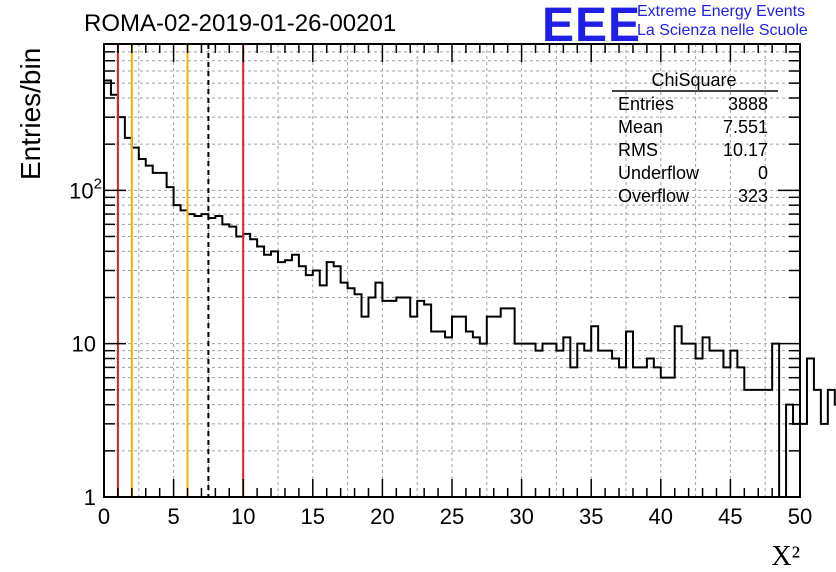 The height and width of the screenshot is (572, 836). What do you see at coordinates (748, 104) in the screenshot?
I see `stats-row-value: 3888` at bounding box center [748, 104].